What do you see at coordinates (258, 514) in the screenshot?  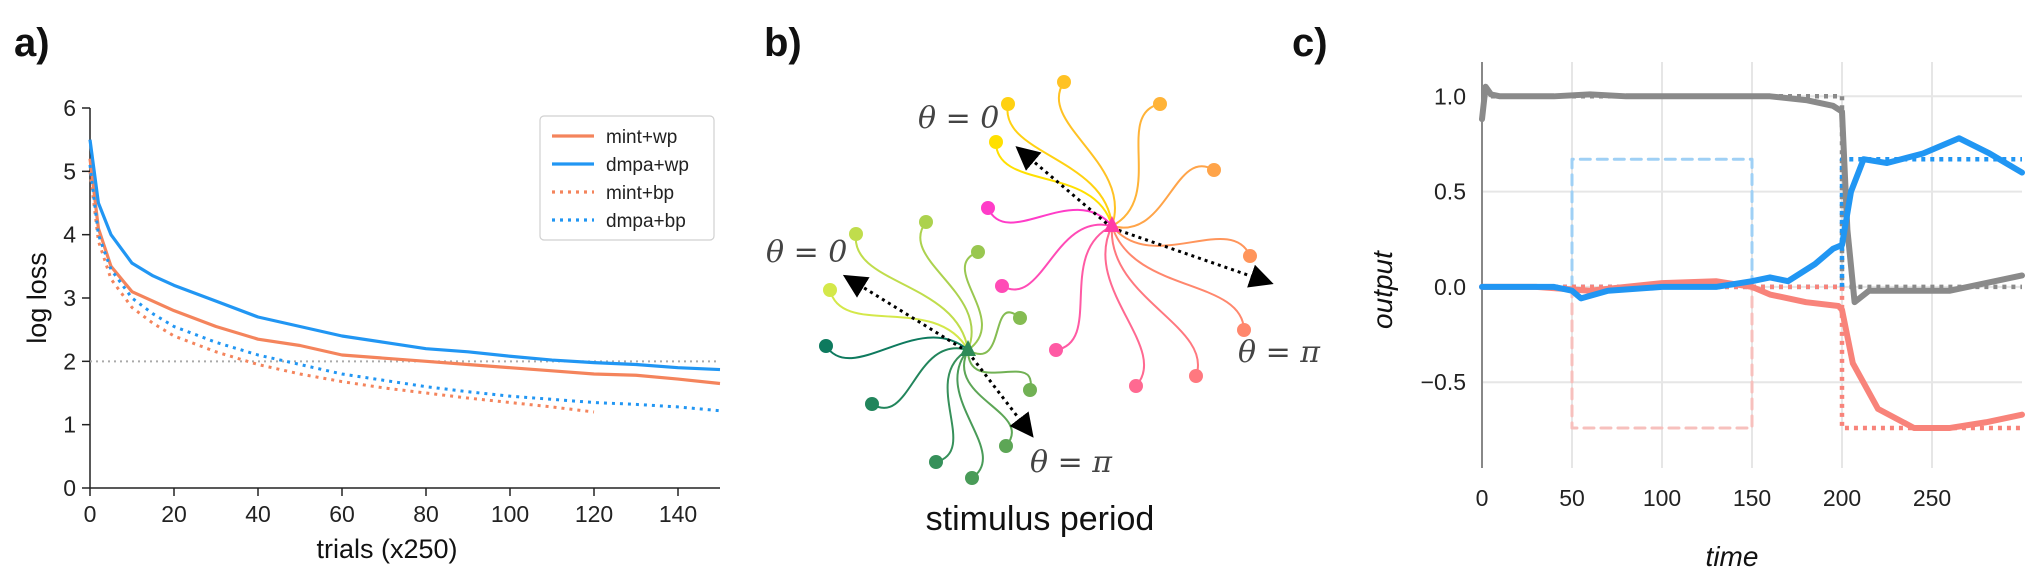 I see `x-tick-label: 40` at bounding box center [258, 514].